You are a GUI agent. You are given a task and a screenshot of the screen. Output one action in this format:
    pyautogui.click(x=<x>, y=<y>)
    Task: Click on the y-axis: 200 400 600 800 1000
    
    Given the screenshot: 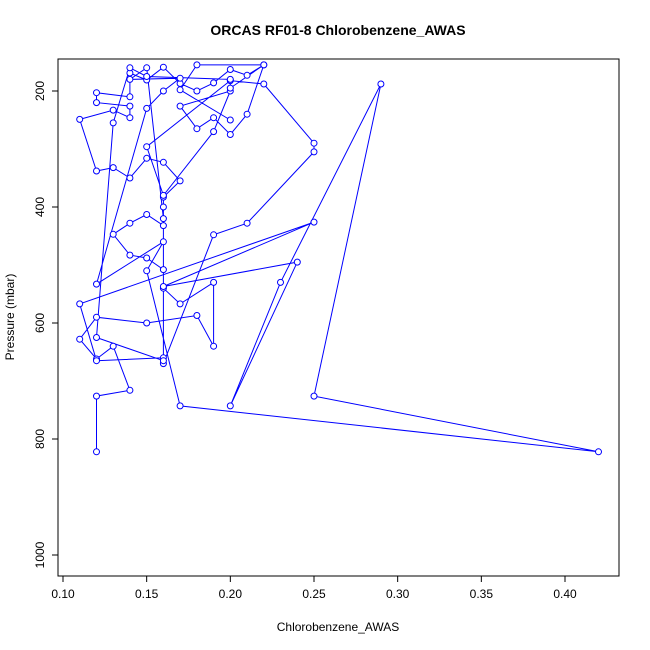 What is the action you would take?
    pyautogui.click(x=45, y=324)
    